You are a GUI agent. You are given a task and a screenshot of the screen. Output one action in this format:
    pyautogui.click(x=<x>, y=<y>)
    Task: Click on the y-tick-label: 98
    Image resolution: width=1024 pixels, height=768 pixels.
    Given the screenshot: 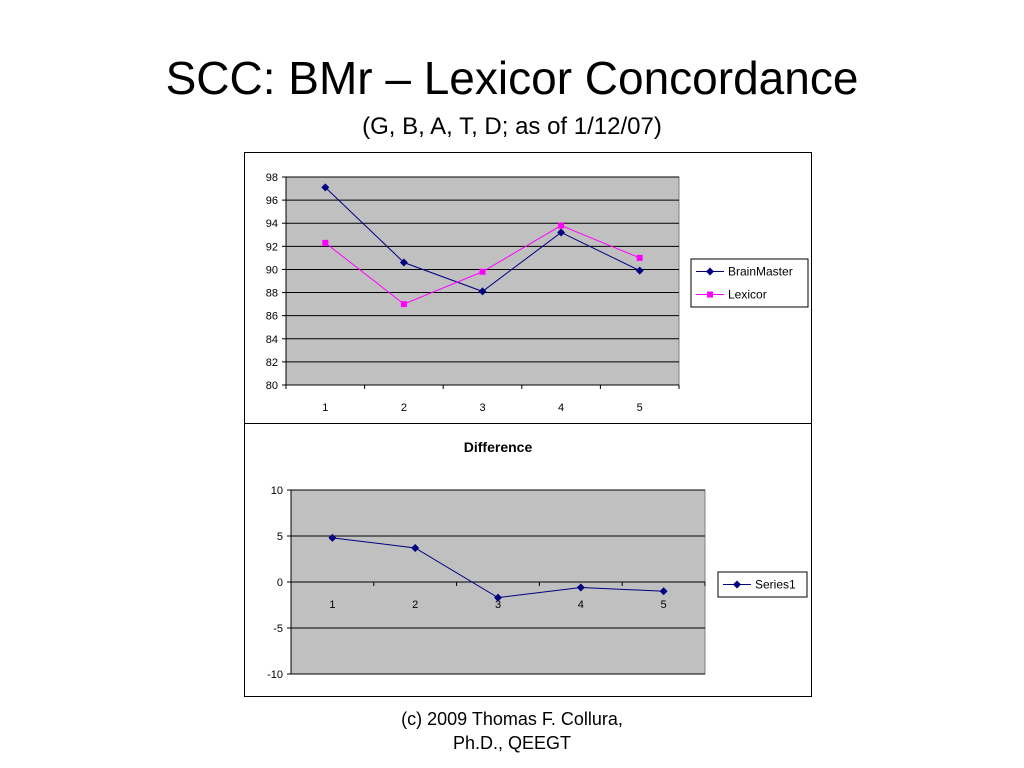 What is the action you would take?
    pyautogui.click(x=272, y=178)
    